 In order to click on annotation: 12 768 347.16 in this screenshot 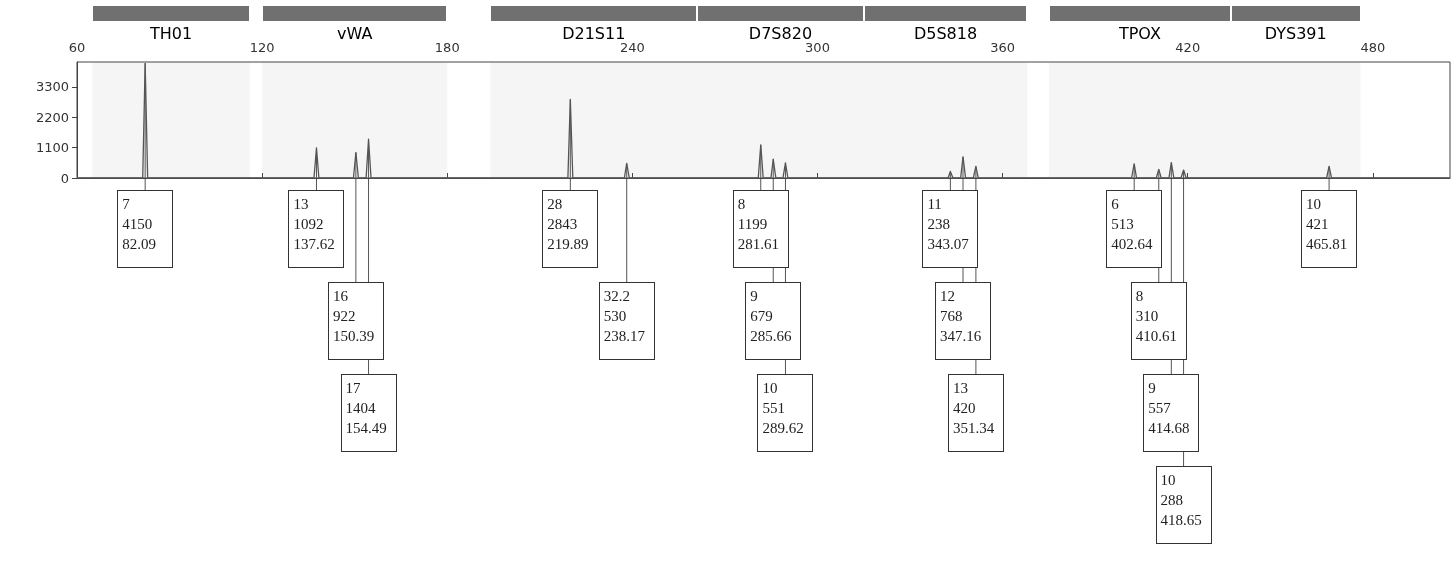, I will do `click(963, 321)`.